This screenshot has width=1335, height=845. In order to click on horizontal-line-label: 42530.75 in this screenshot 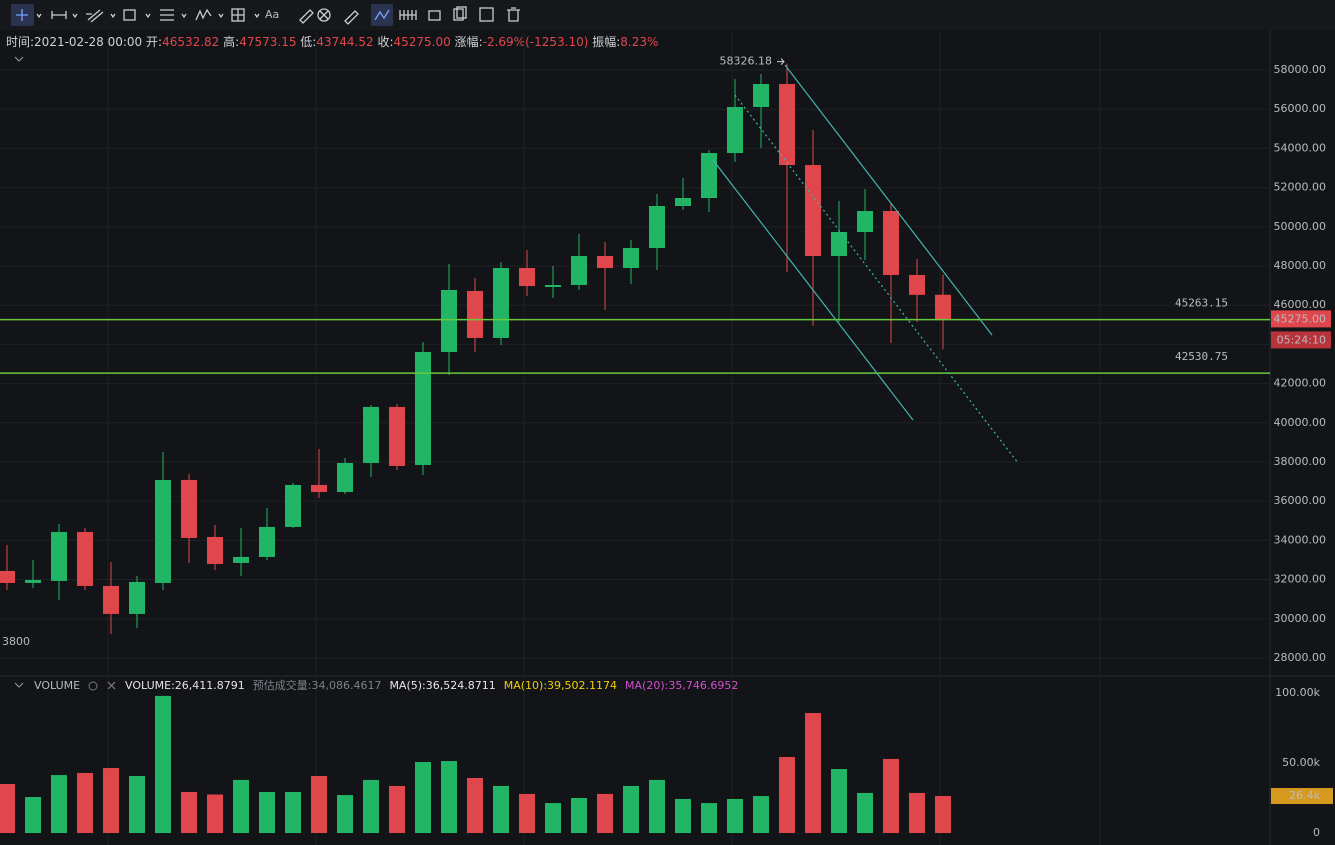, I will do `click(1201, 356)`.